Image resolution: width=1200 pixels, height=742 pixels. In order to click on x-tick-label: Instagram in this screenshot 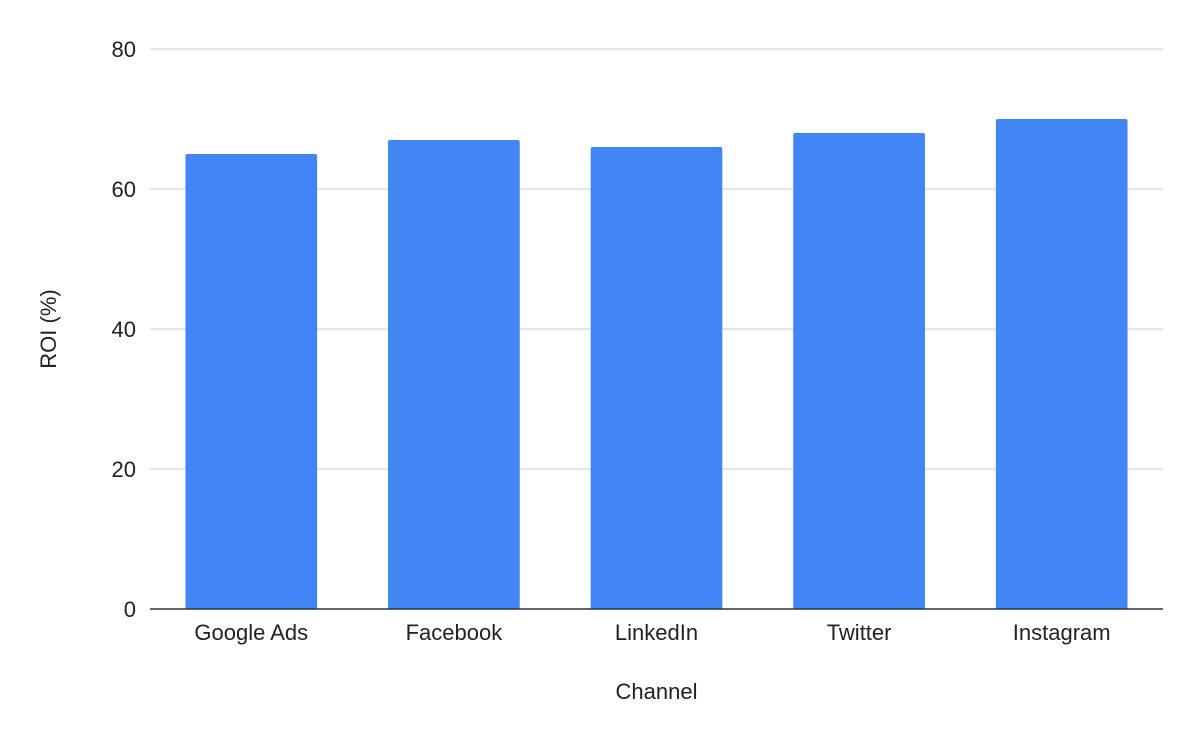, I will do `click(1062, 632)`.